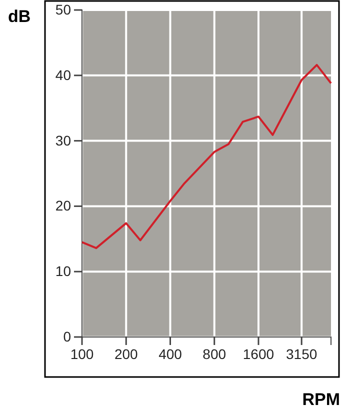 The height and width of the screenshot is (414, 347). What do you see at coordinates (63, 9) in the screenshot?
I see `y-tick-label: 50` at bounding box center [63, 9].